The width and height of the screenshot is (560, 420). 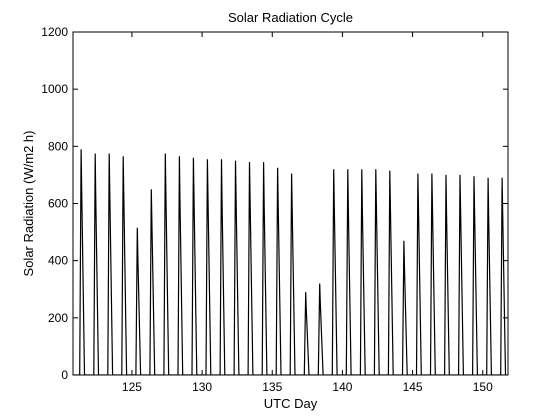 I want to click on x-tick-label: 135, so click(x=272, y=387).